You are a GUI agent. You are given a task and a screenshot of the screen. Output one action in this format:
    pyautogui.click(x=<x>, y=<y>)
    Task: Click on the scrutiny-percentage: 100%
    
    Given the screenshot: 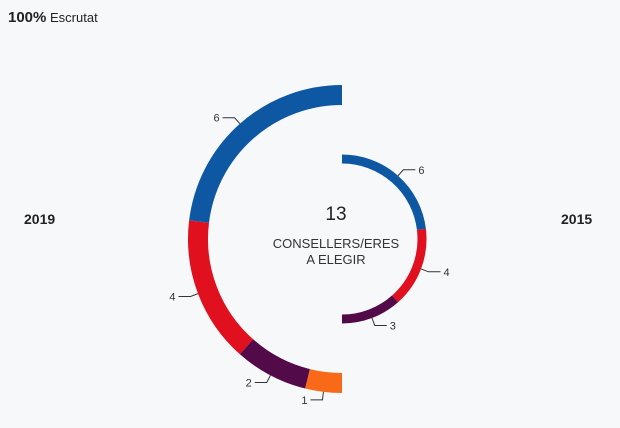 What is the action you would take?
    pyautogui.click(x=27, y=17)
    